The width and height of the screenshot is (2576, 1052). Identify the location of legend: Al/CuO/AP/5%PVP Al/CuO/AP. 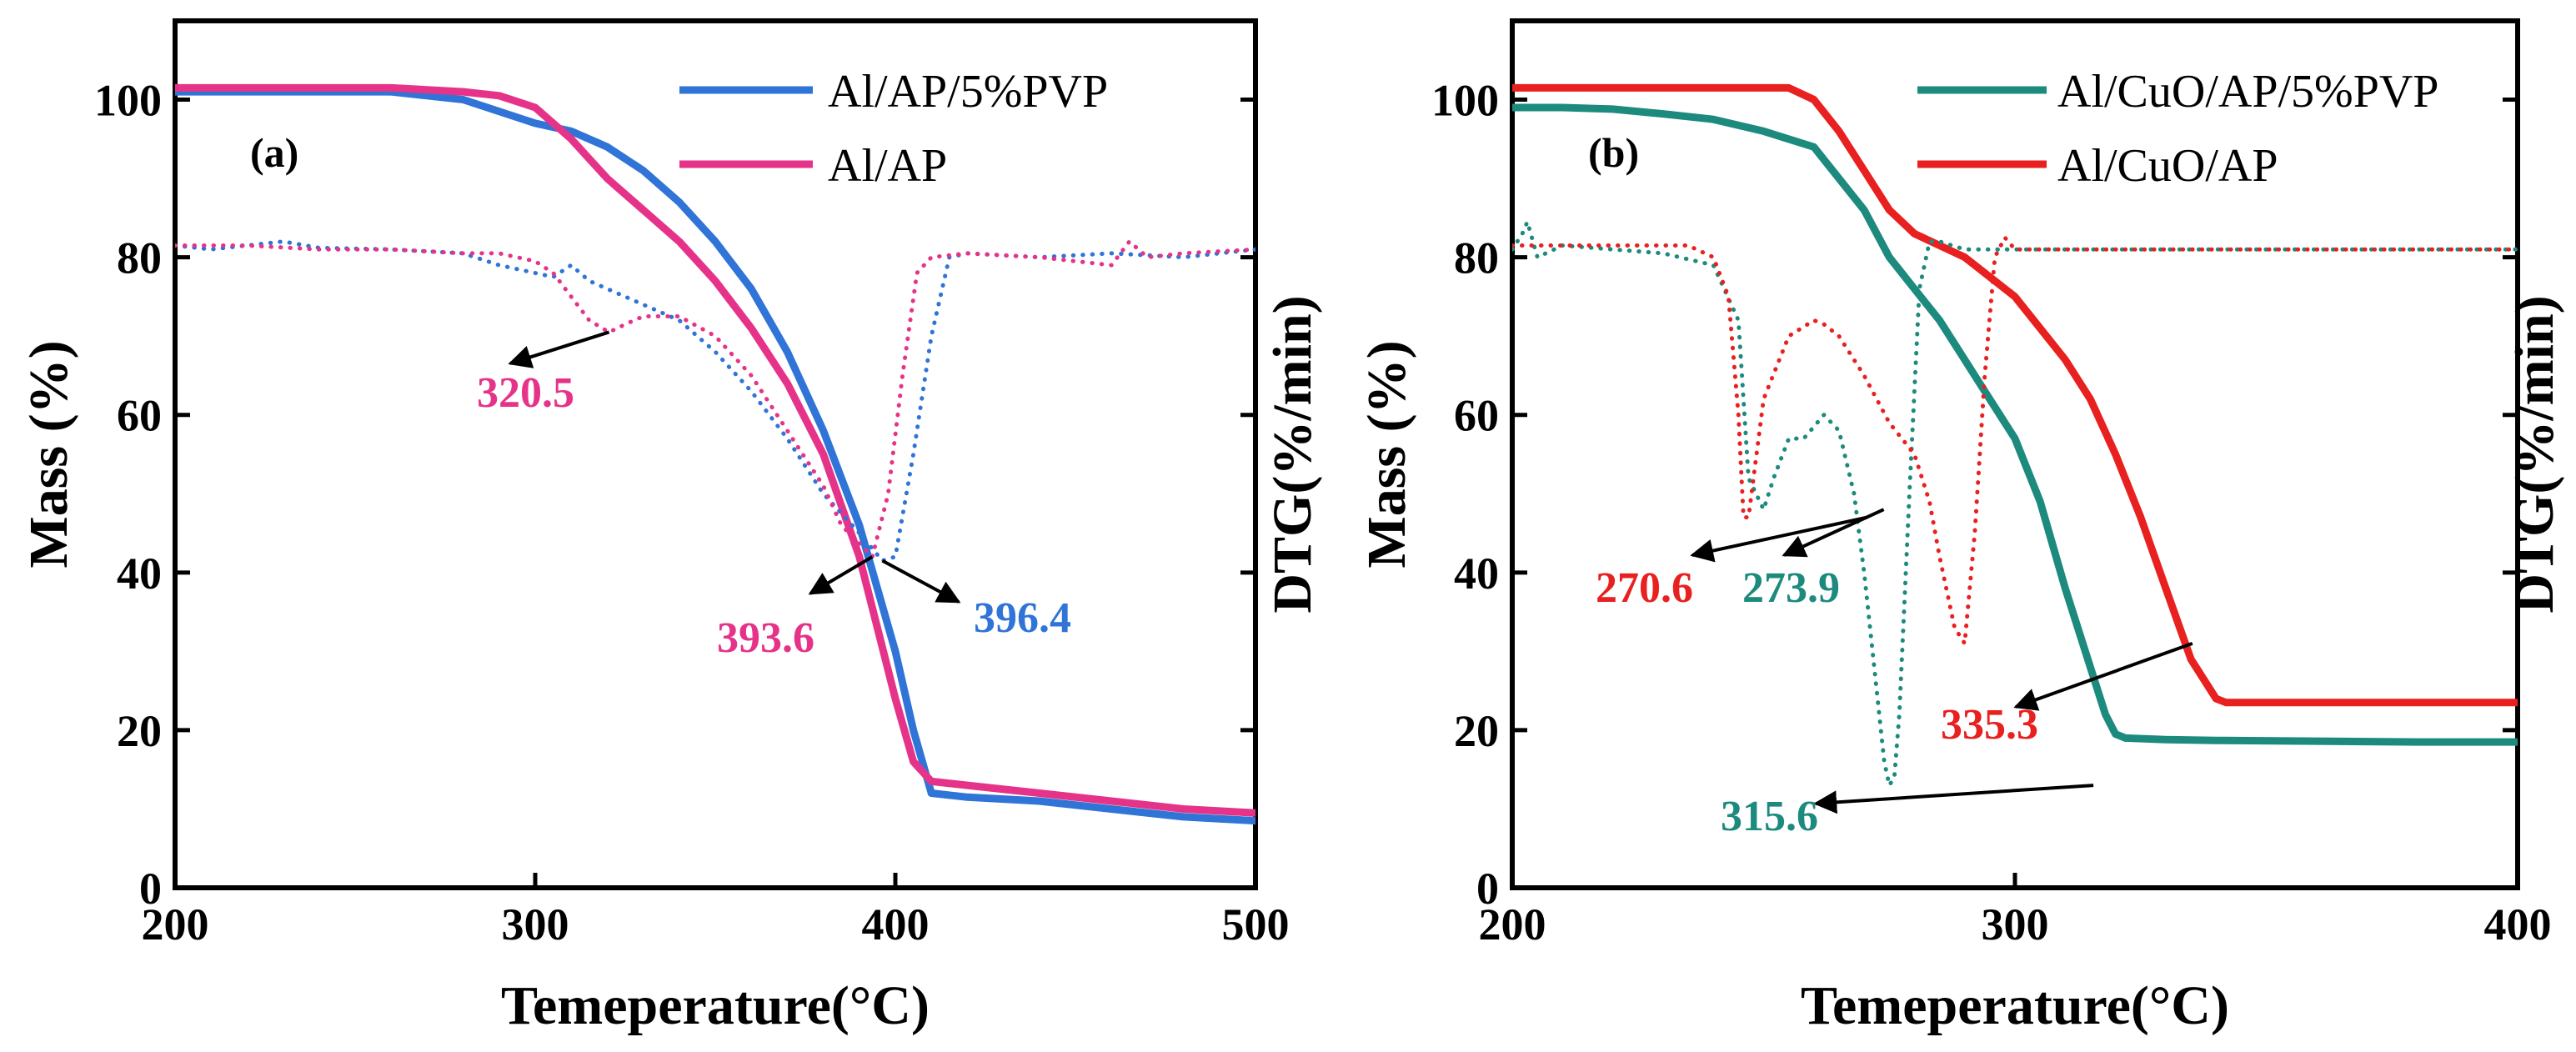
(2177, 129).